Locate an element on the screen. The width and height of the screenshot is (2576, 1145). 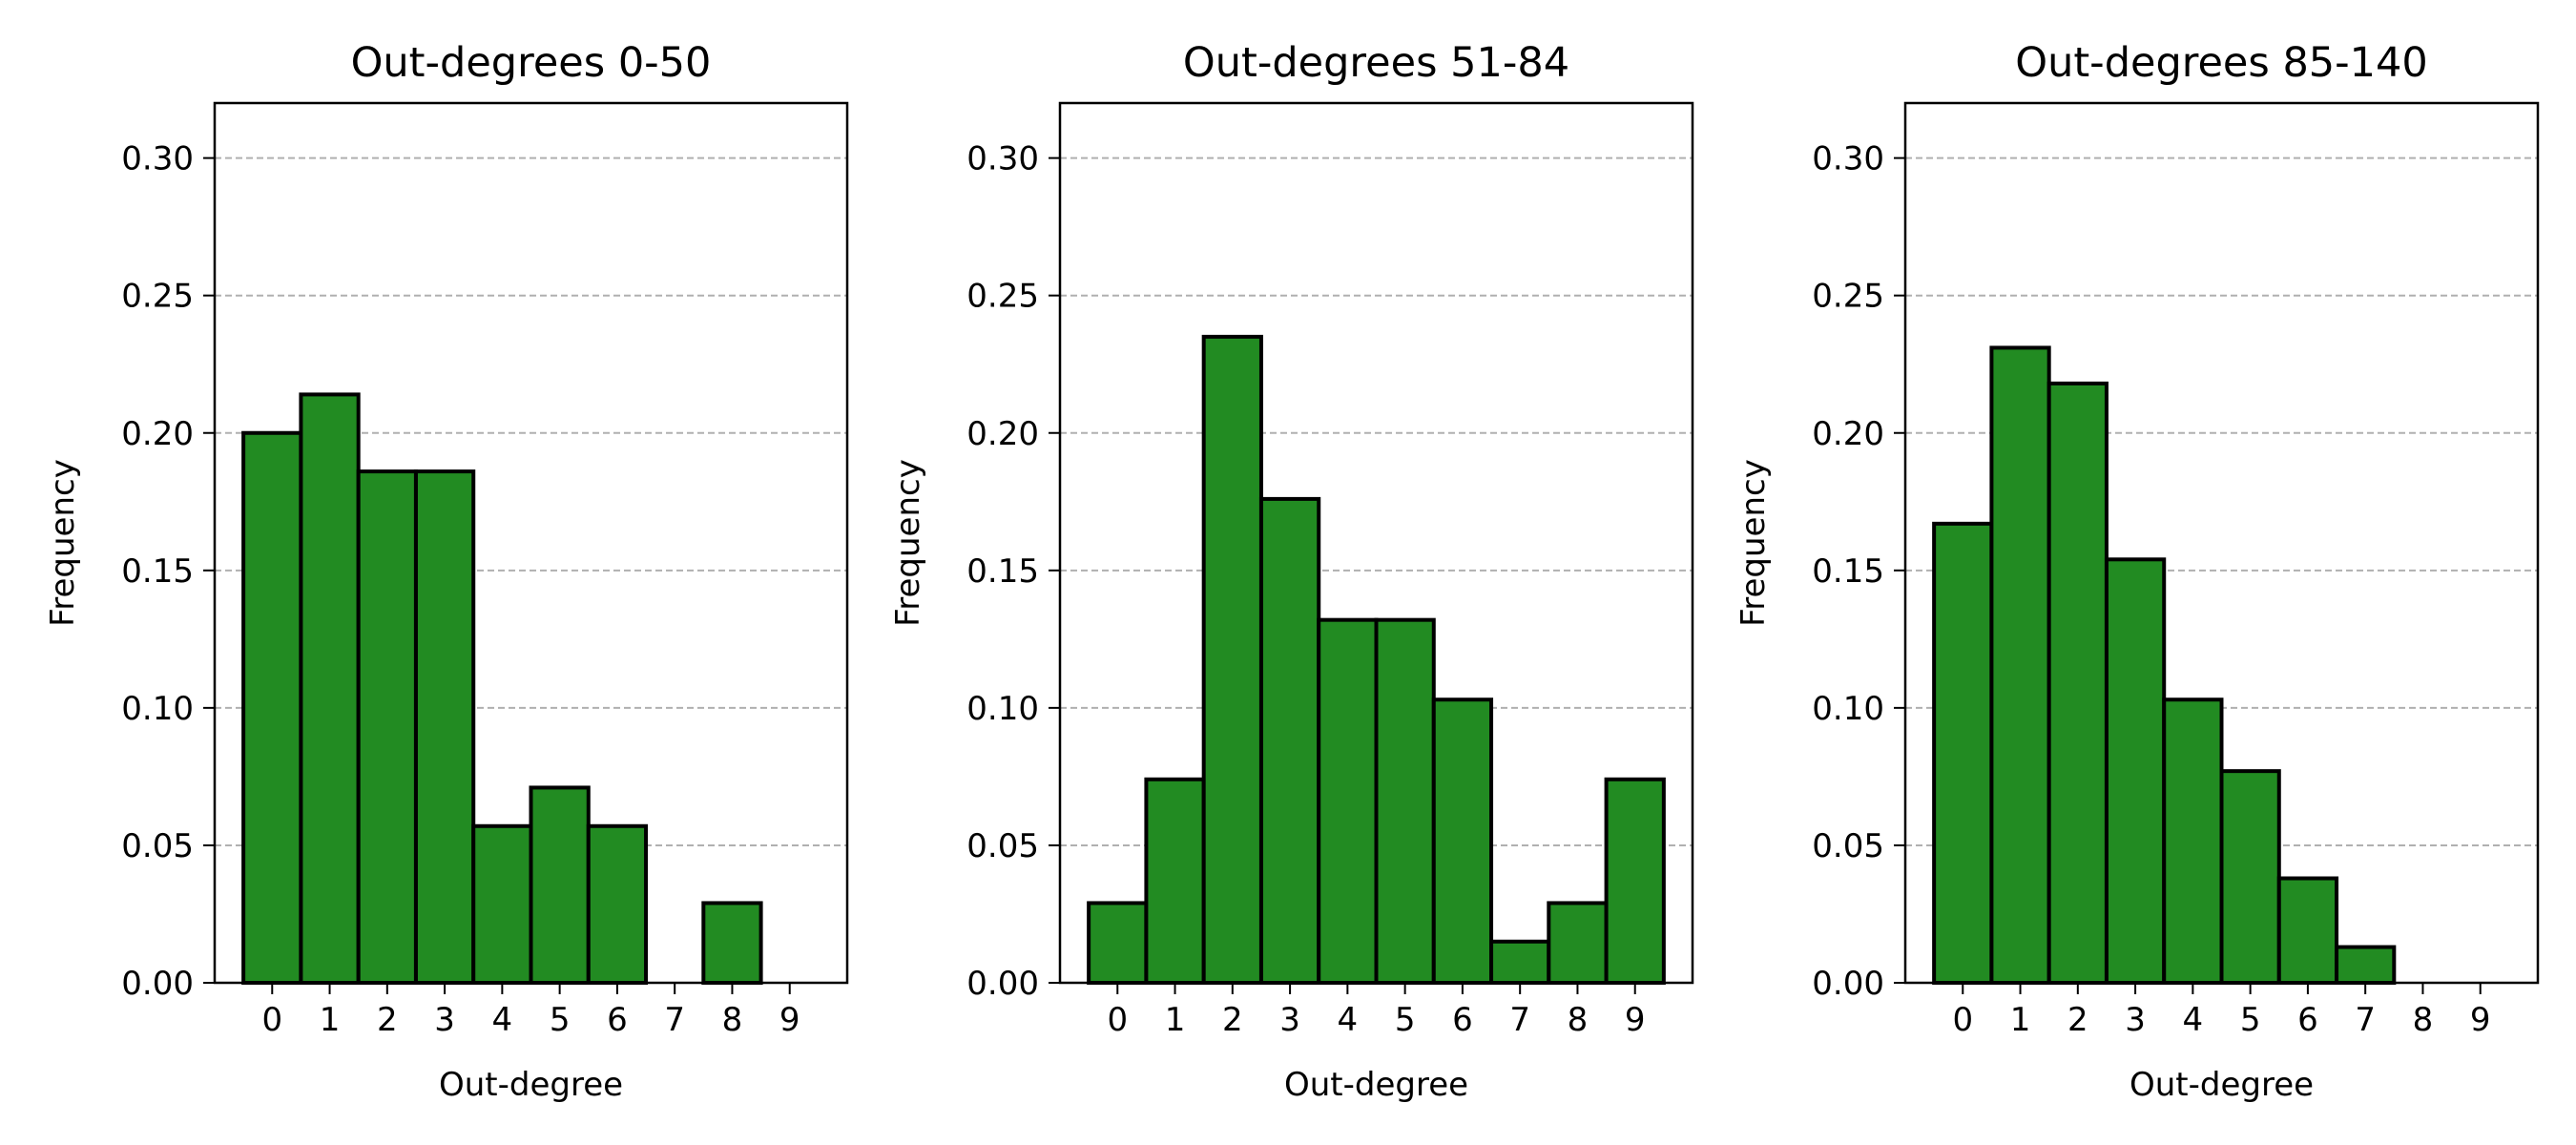
chart-title: Out-degrees 51-84 is located at coordinates (1376, 63).